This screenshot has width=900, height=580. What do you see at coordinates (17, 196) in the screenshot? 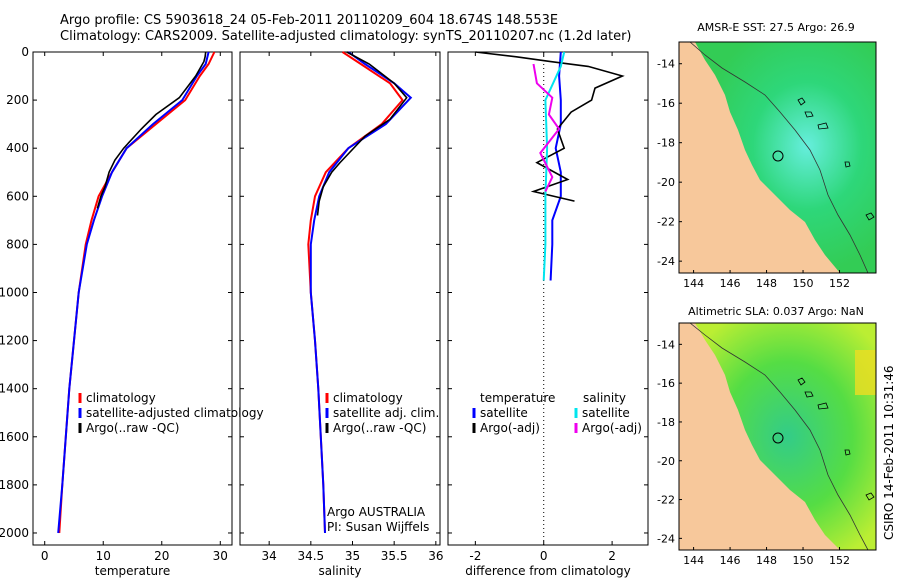
I see `y-tick-label: 600` at bounding box center [17, 196].